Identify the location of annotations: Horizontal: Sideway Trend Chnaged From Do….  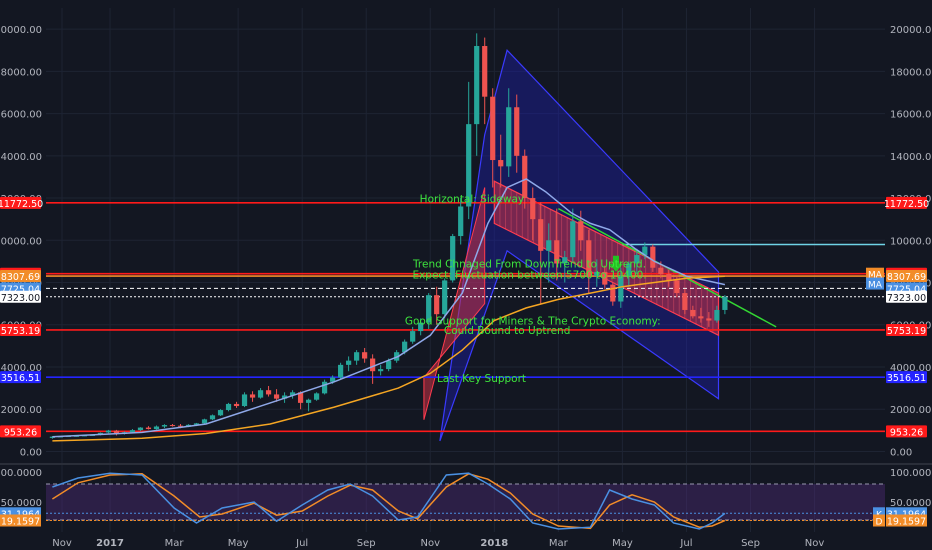
(533, 288).